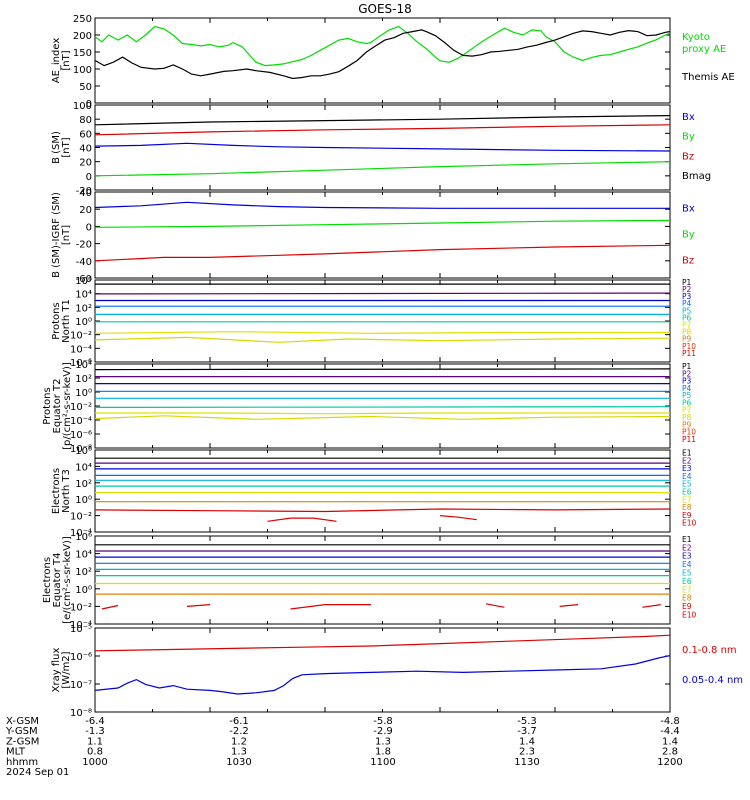 Image resolution: width=750 pixels, height=800 pixels. Describe the element at coordinates (67, 580) in the screenshot. I see `y-axis-label: [e/(cm²-s-sr-keV)]` at that location.